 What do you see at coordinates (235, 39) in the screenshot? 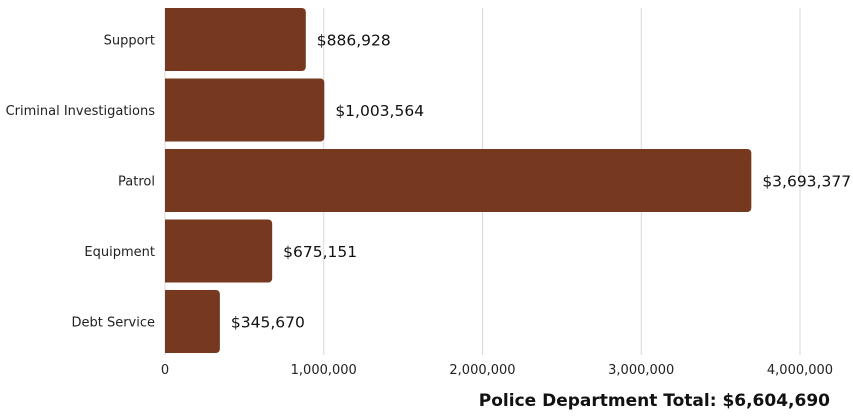
I see `bar-support` at bounding box center [235, 39].